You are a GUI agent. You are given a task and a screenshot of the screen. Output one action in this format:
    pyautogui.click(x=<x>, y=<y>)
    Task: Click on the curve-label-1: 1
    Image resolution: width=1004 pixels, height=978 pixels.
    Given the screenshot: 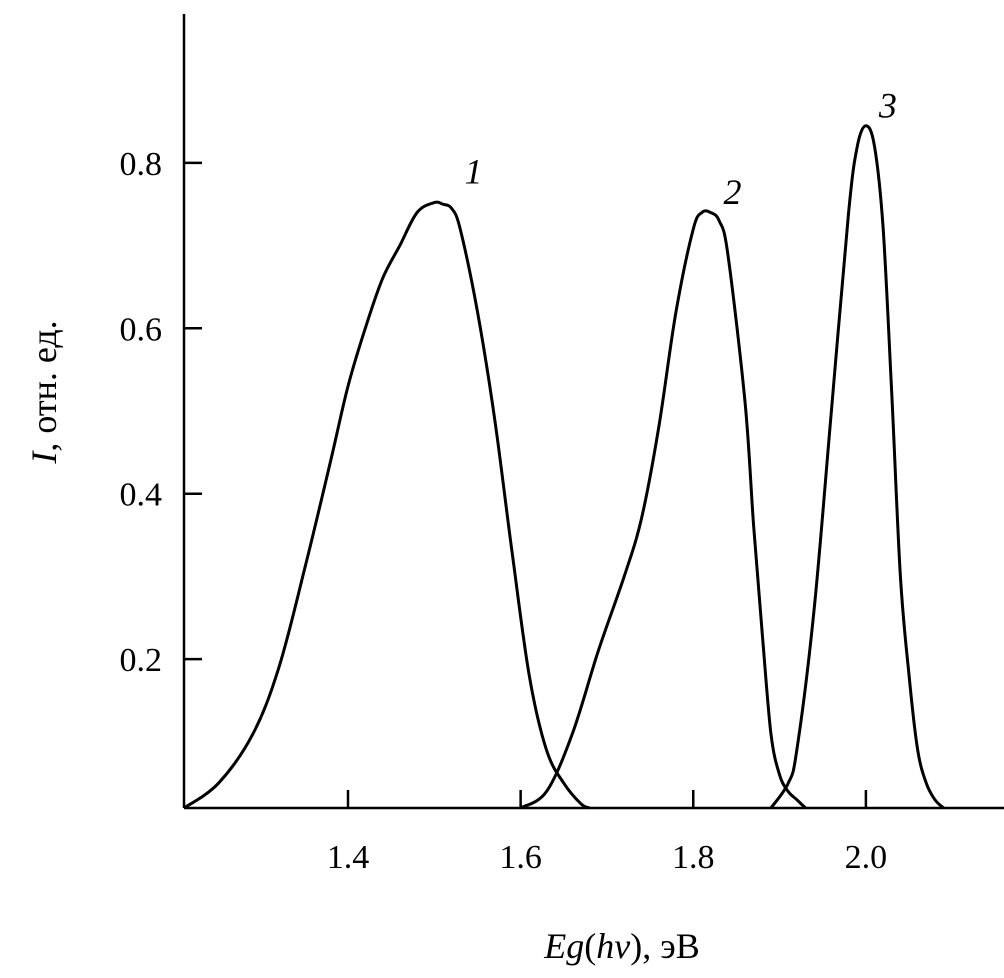 What is the action you would take?
    pyautogui.click(x=474, y=172)
    